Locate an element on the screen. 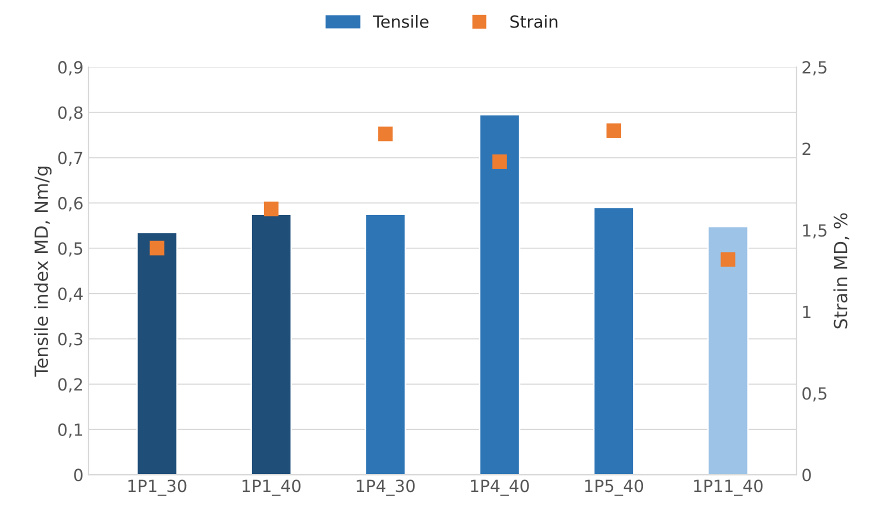  x-tick-label: 1P5_40 is located at coordinates (614, 488).